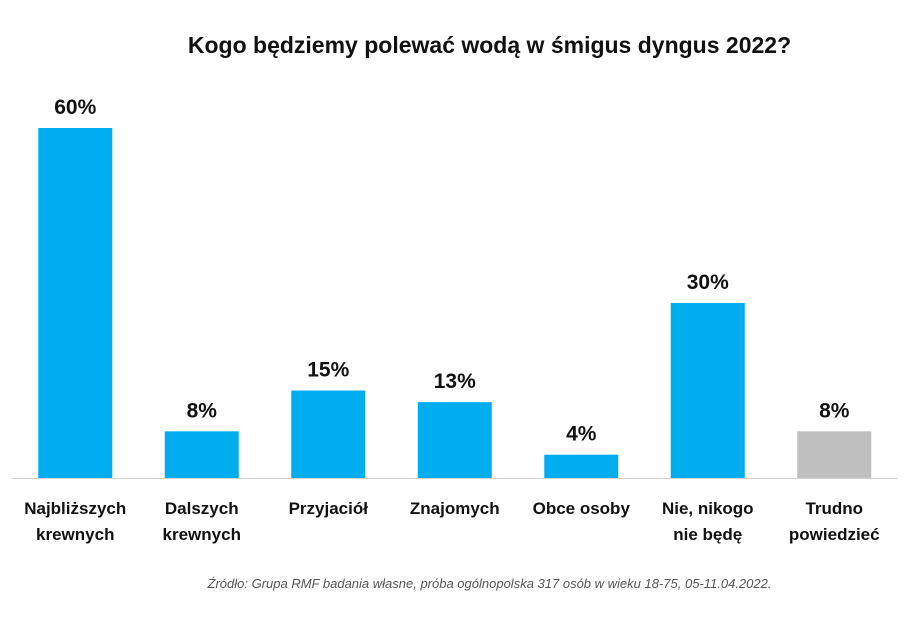  What do you see at coordinates (708, 282) in the screenshot?
I see `value-label-5: 30%` at bounding box center [708, 282].